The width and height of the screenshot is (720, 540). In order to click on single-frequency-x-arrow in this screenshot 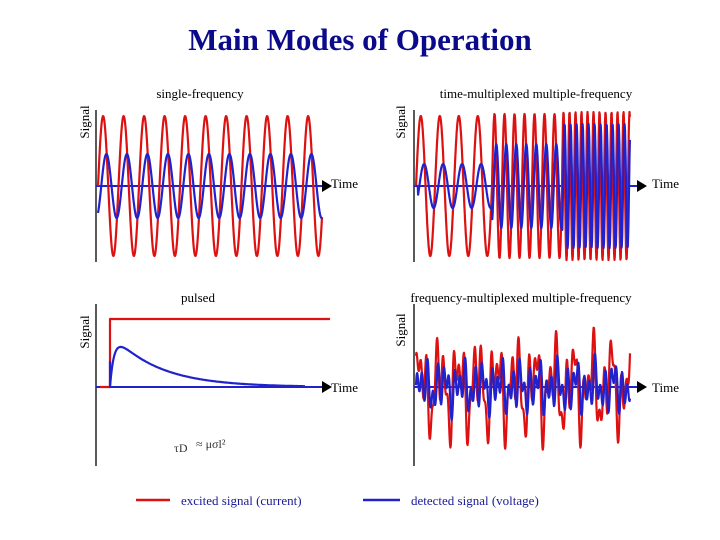, I will do `click(327, 186)`.